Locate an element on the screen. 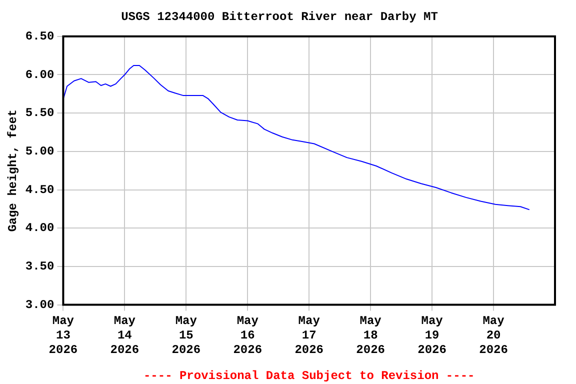 The image size is (576, 384). y-axis-title: Gage height, feet is located at coordinates (13, 170).